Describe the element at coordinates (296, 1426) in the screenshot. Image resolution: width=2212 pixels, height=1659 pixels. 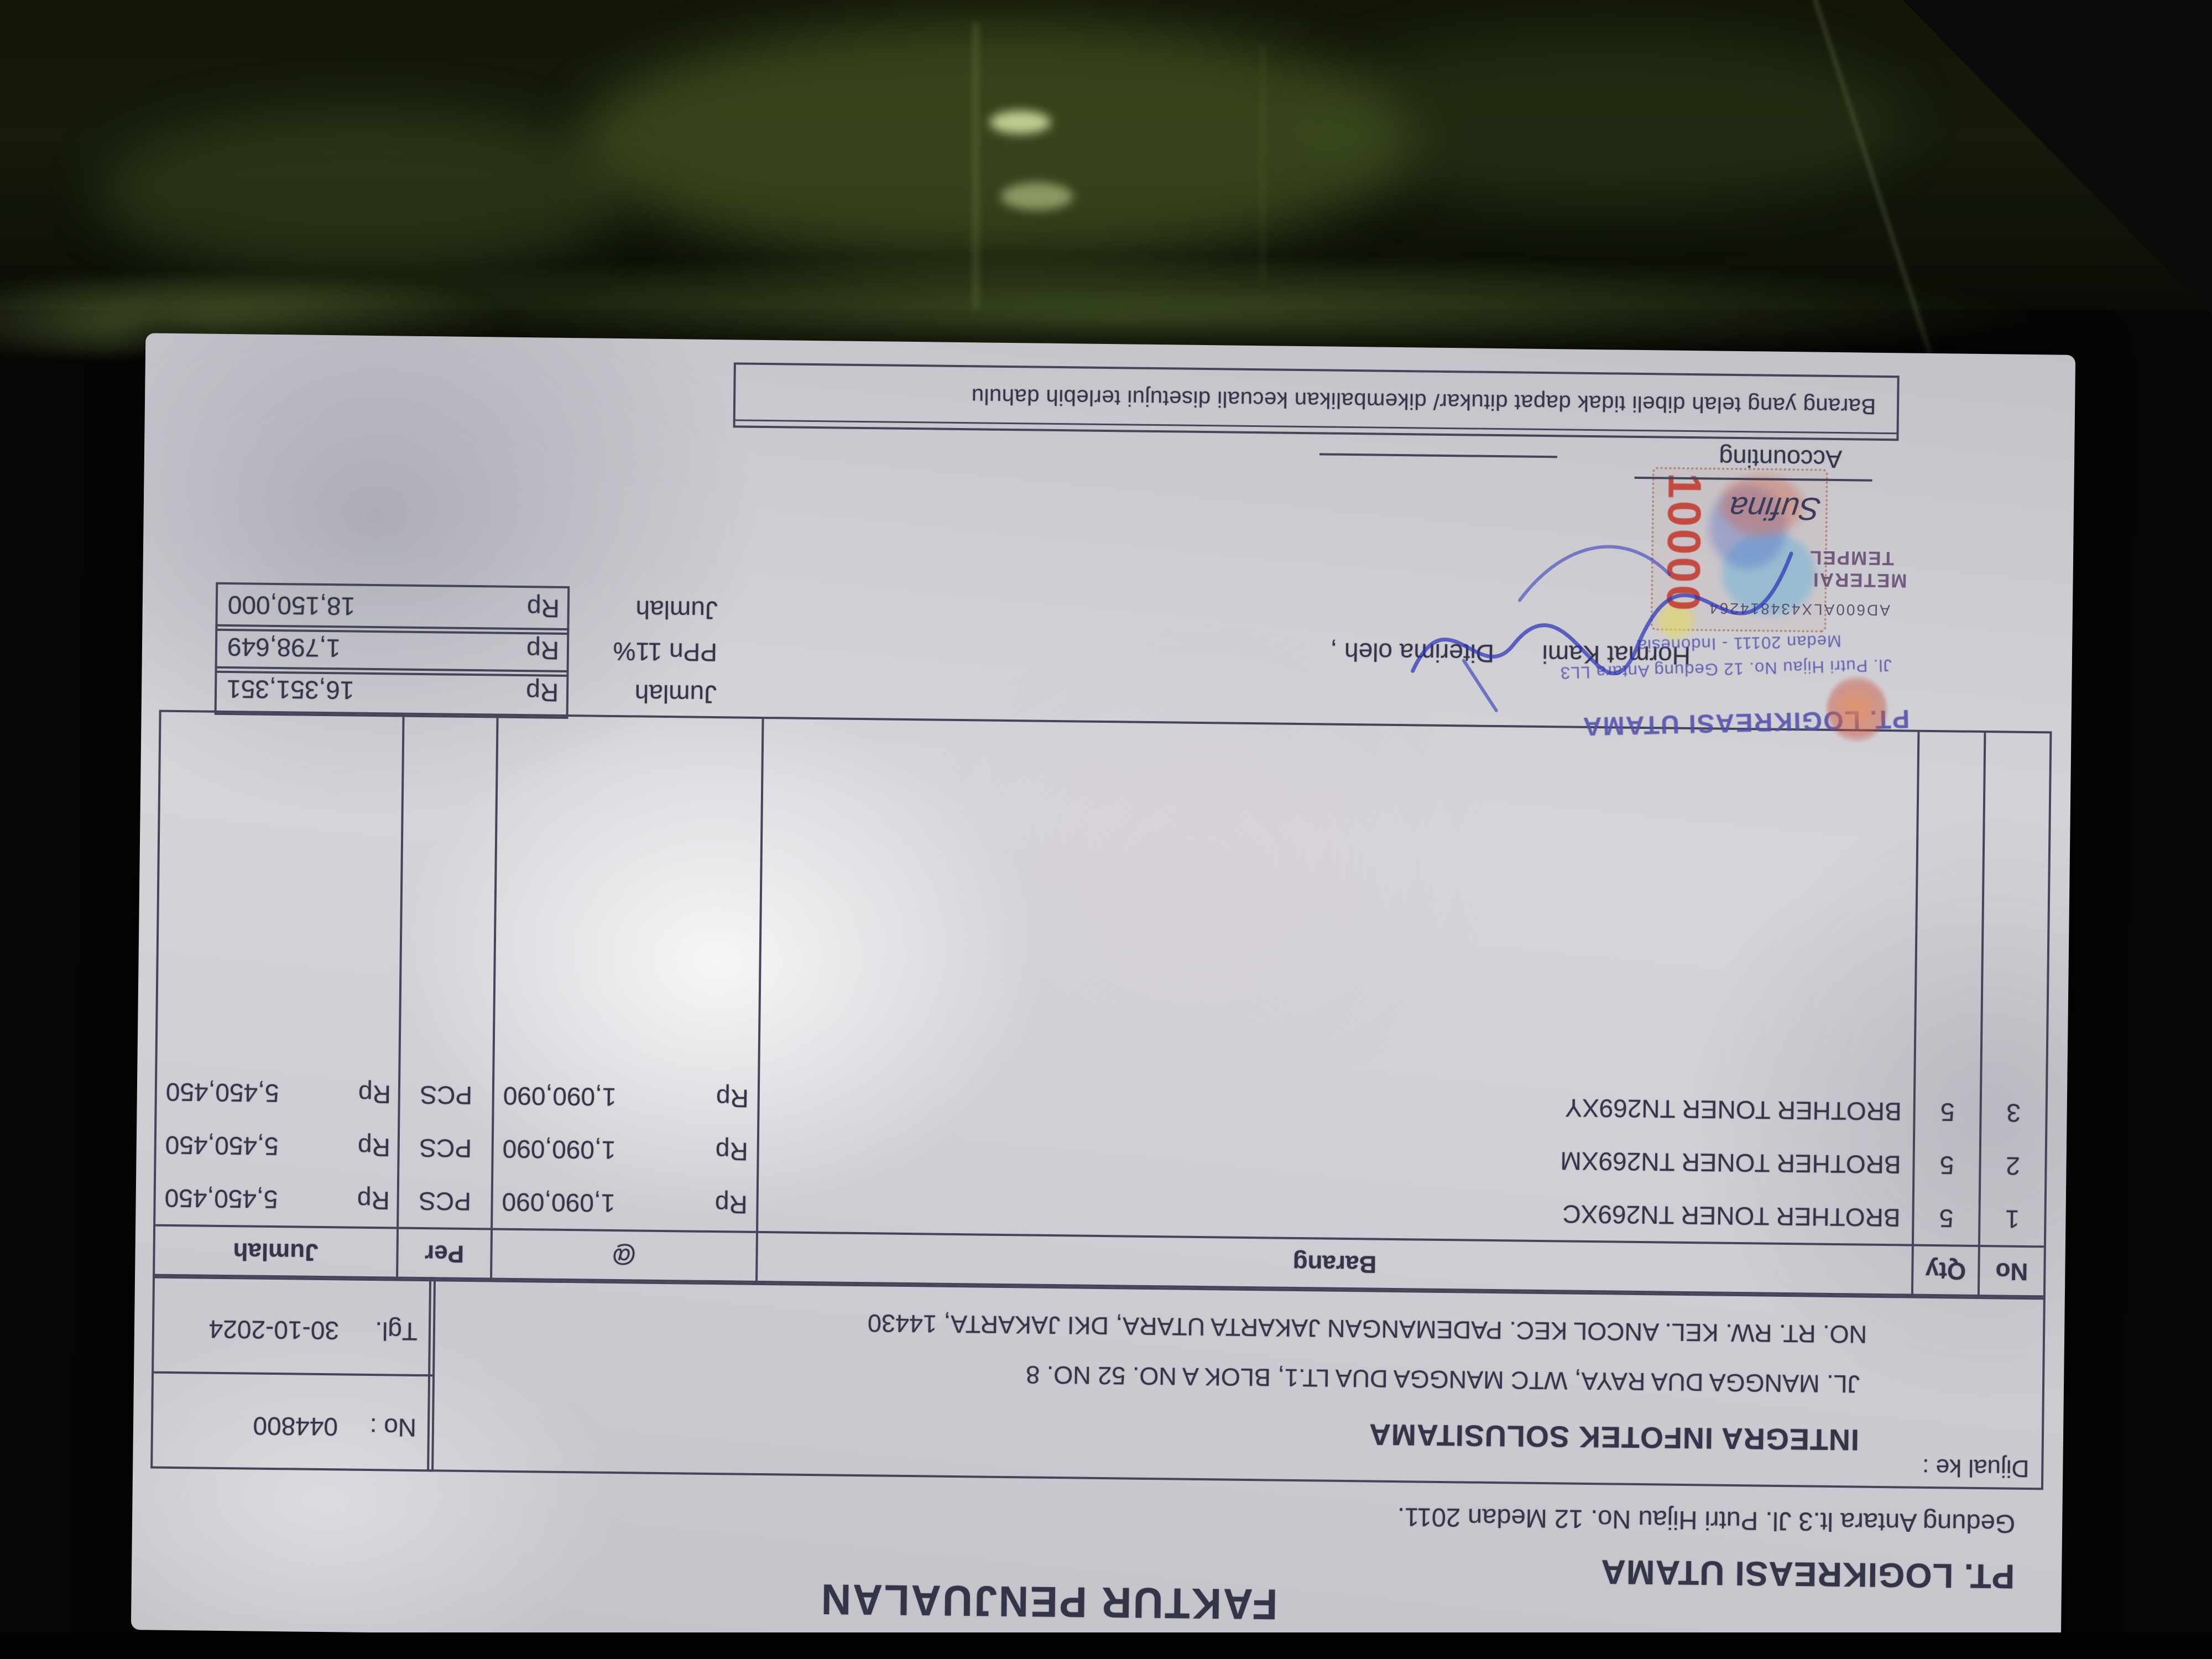
I see `invoice-number-value: 044800` at that location.